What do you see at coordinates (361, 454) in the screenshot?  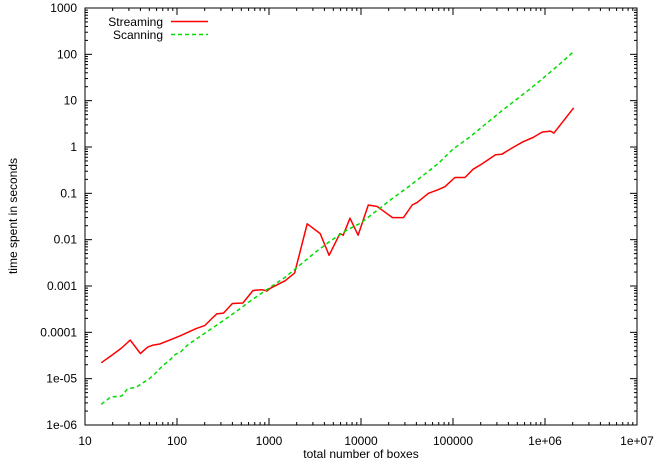 I see `x-axis-title: total number of boxes` at bounding box center [361, 454].